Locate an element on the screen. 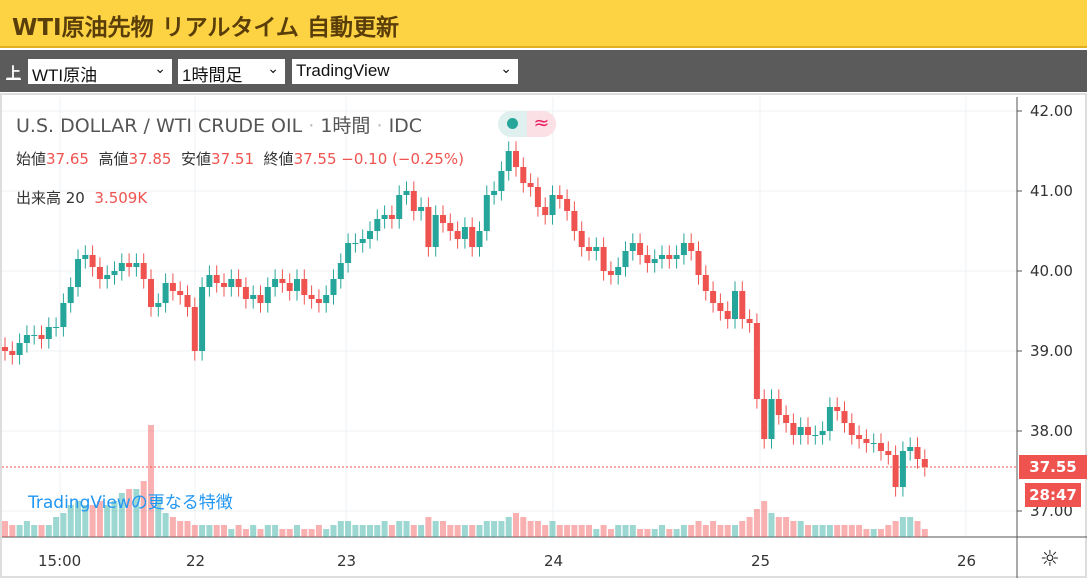  timeframe-value: 1時間足 is located at coordinates (212, 75).